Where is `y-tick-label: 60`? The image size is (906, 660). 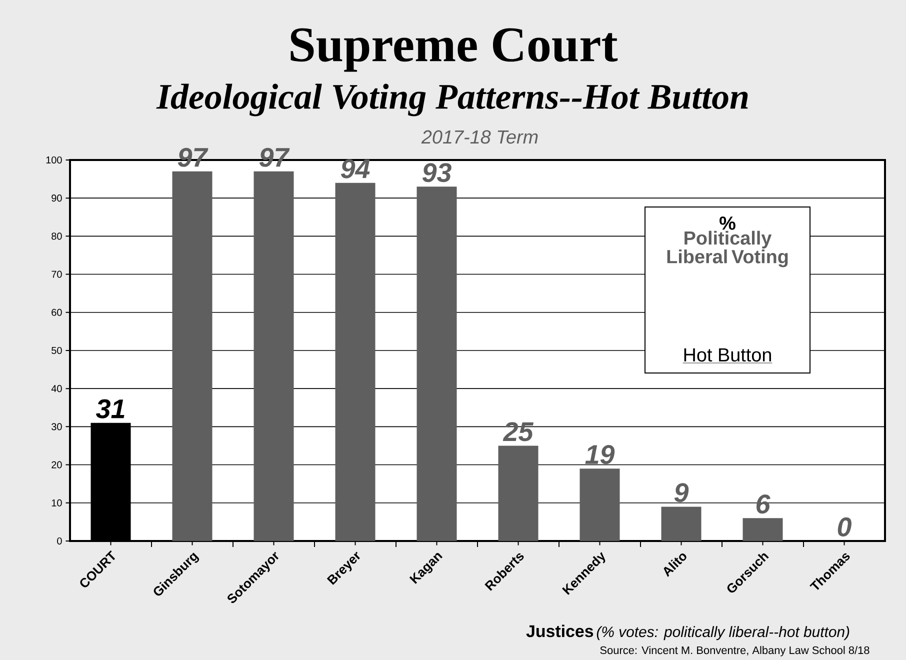
y-tick-label: 60 is located at coordinates (57, 312).